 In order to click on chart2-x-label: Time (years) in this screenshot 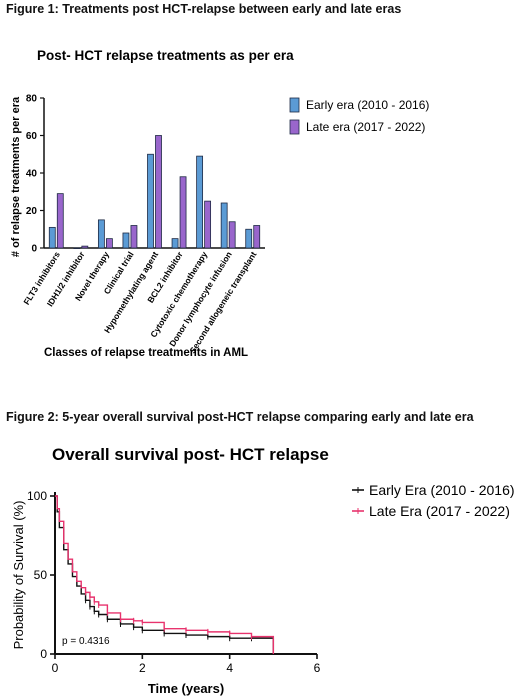, I will do `click(186, 688)`.